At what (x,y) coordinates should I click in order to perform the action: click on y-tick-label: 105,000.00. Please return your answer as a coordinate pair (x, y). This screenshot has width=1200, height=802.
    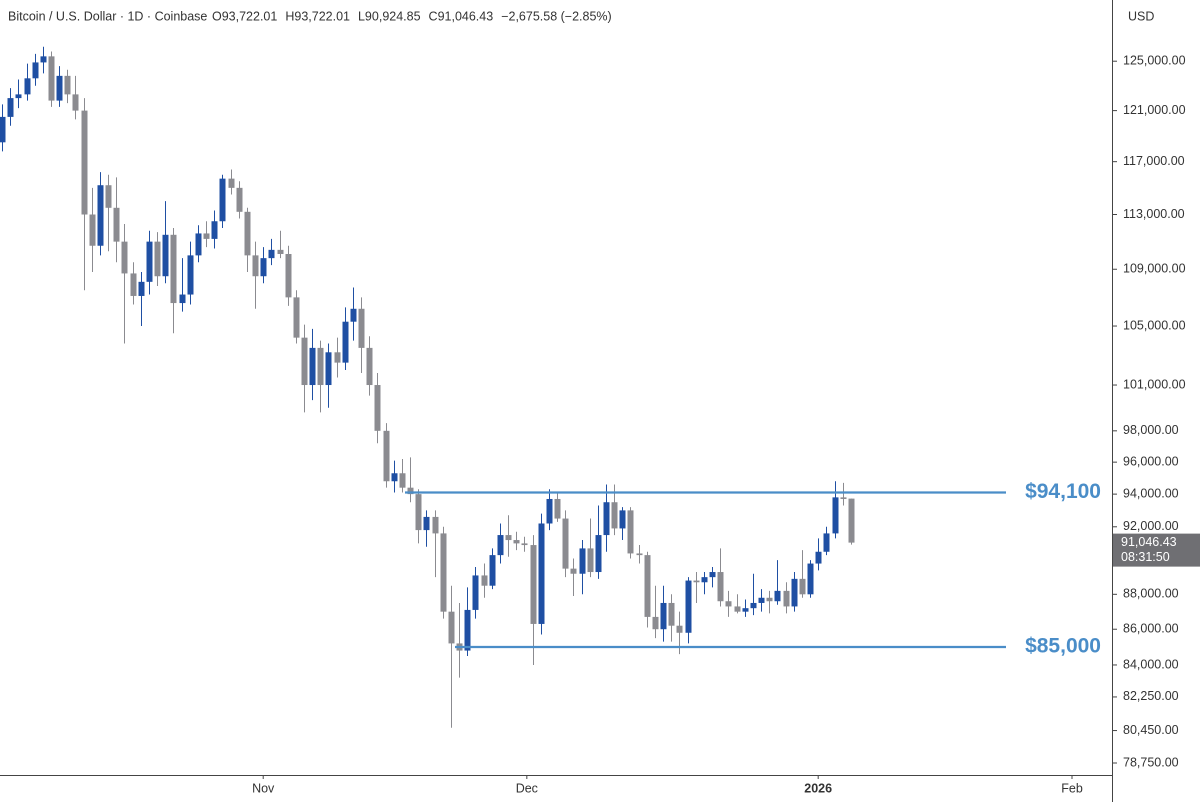
    Looking at the image, I should click on (1154, 325).